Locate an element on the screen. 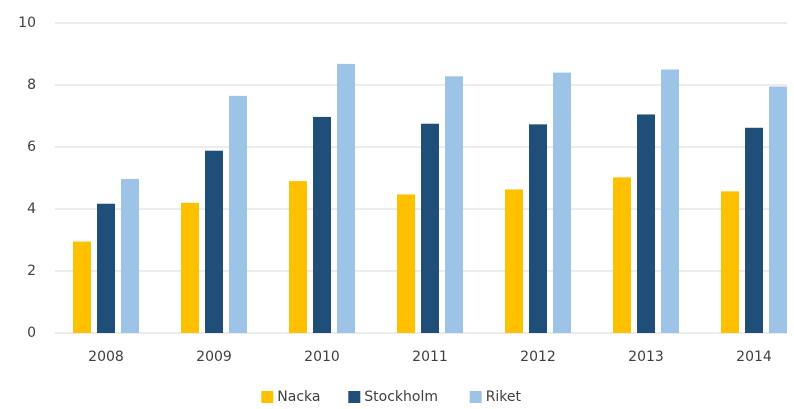 The width and height of the screenshot is (794, 409). y-tick-label: 2 is located at coordinates (31, 271).